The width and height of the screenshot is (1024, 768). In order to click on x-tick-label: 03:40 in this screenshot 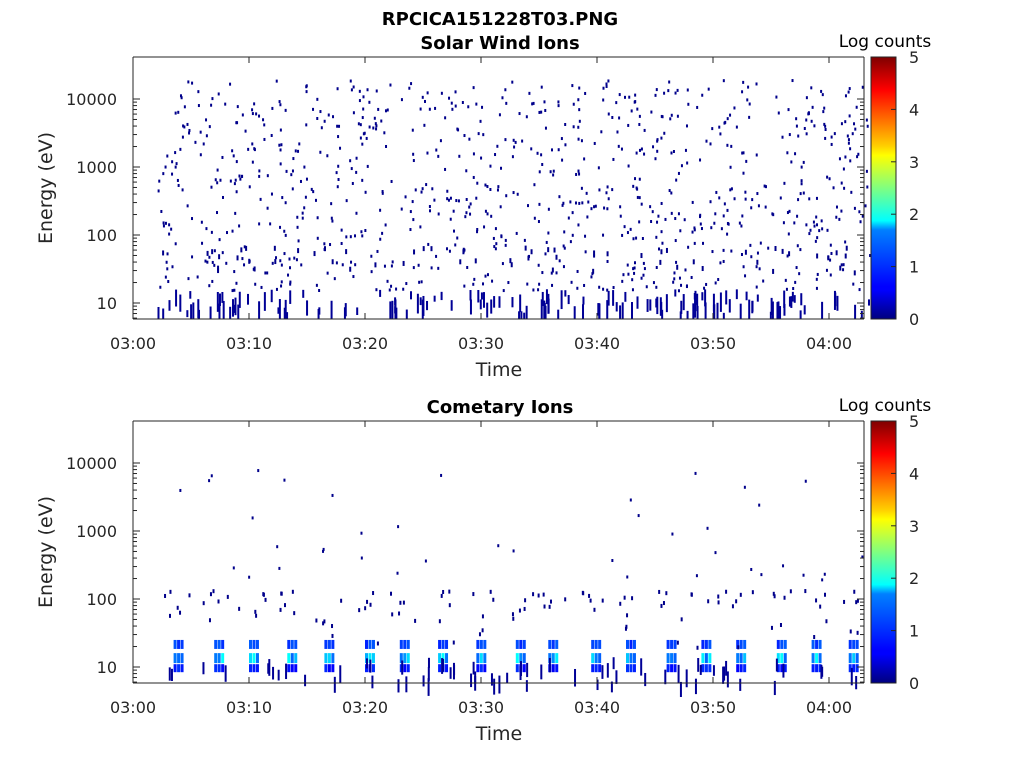, I will do `click(597, 707)`.